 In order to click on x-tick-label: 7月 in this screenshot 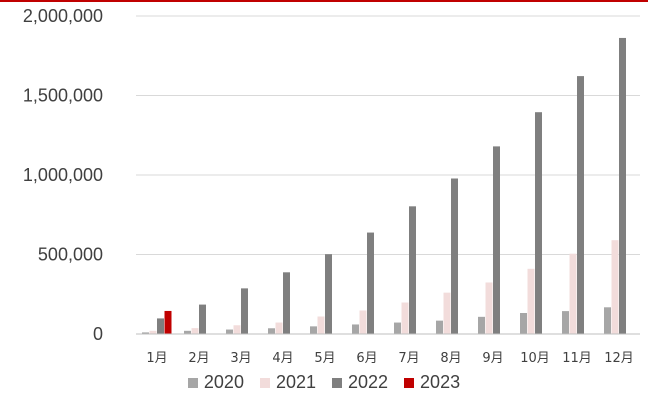, I will do `click(408, 358)`.